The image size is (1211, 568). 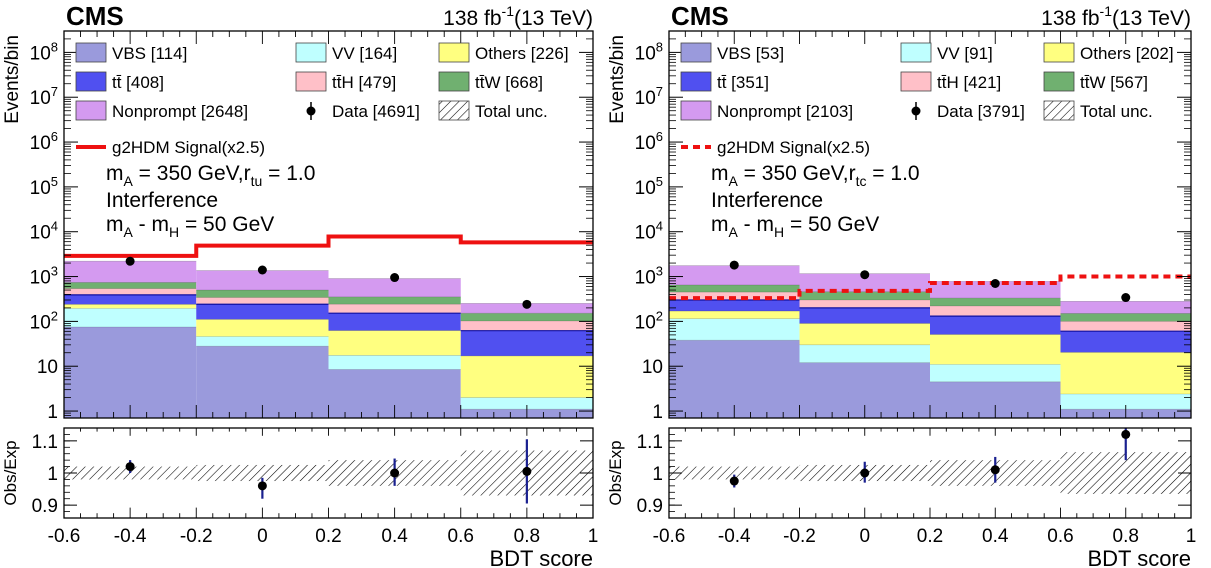 I want to click on x-tick-label-2: -0.2, so click(x=799, y=536).